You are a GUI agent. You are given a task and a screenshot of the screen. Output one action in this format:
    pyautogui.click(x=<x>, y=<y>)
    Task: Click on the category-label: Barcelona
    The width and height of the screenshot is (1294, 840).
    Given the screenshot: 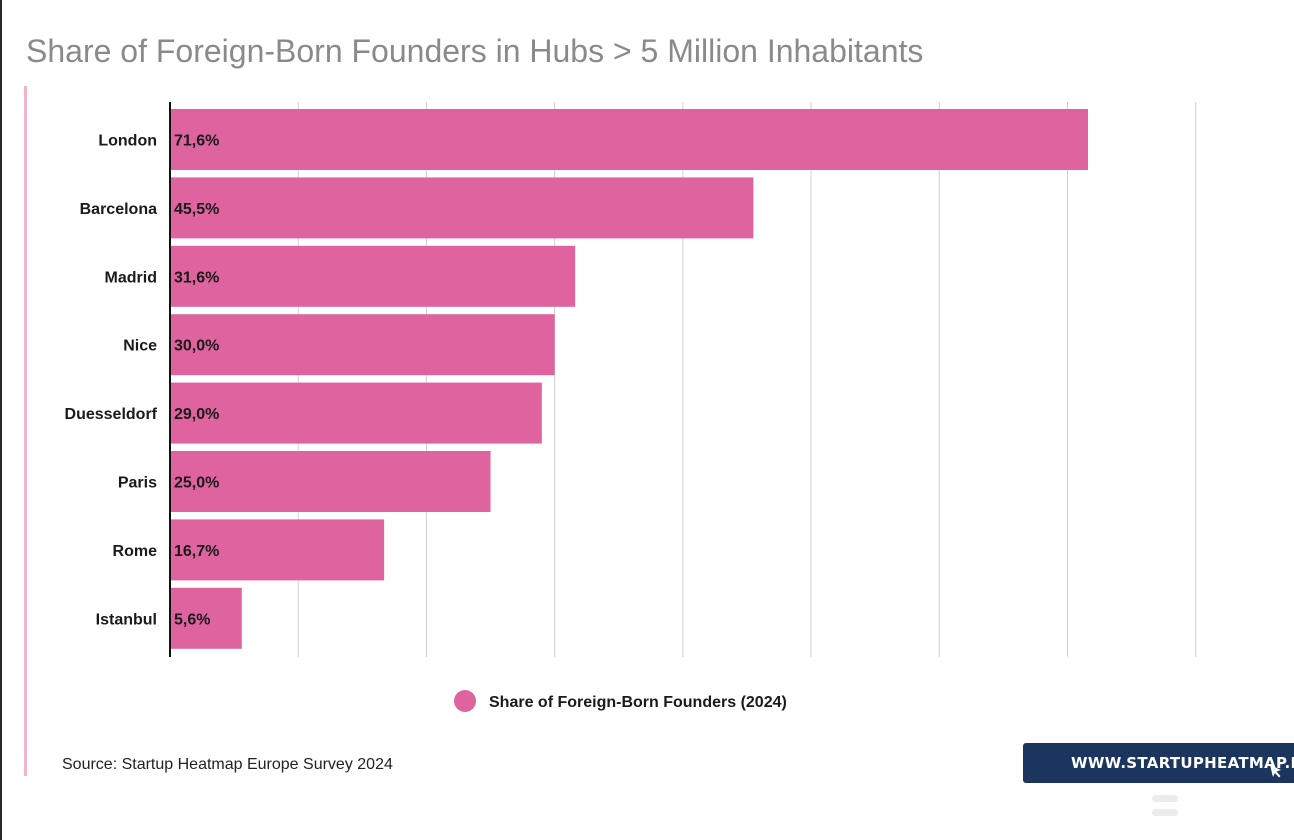 What is the action you would take?
    pyautogui.click(x=118, y=209)
    